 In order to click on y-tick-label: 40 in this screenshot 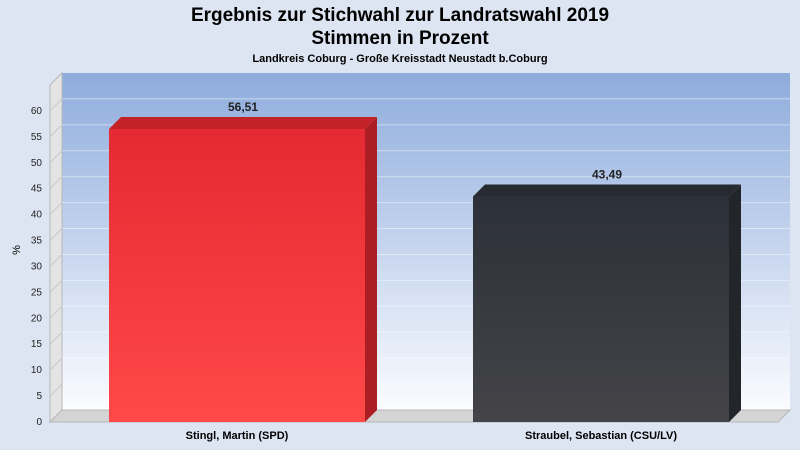, I will do `click(37, 215)`.